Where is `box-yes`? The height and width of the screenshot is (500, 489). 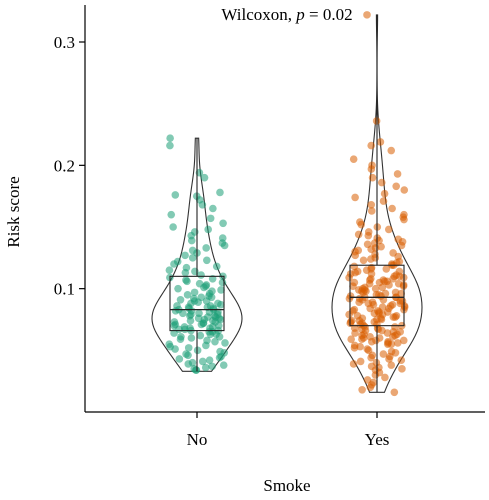 box-yes is located at coordinates (377, 295).